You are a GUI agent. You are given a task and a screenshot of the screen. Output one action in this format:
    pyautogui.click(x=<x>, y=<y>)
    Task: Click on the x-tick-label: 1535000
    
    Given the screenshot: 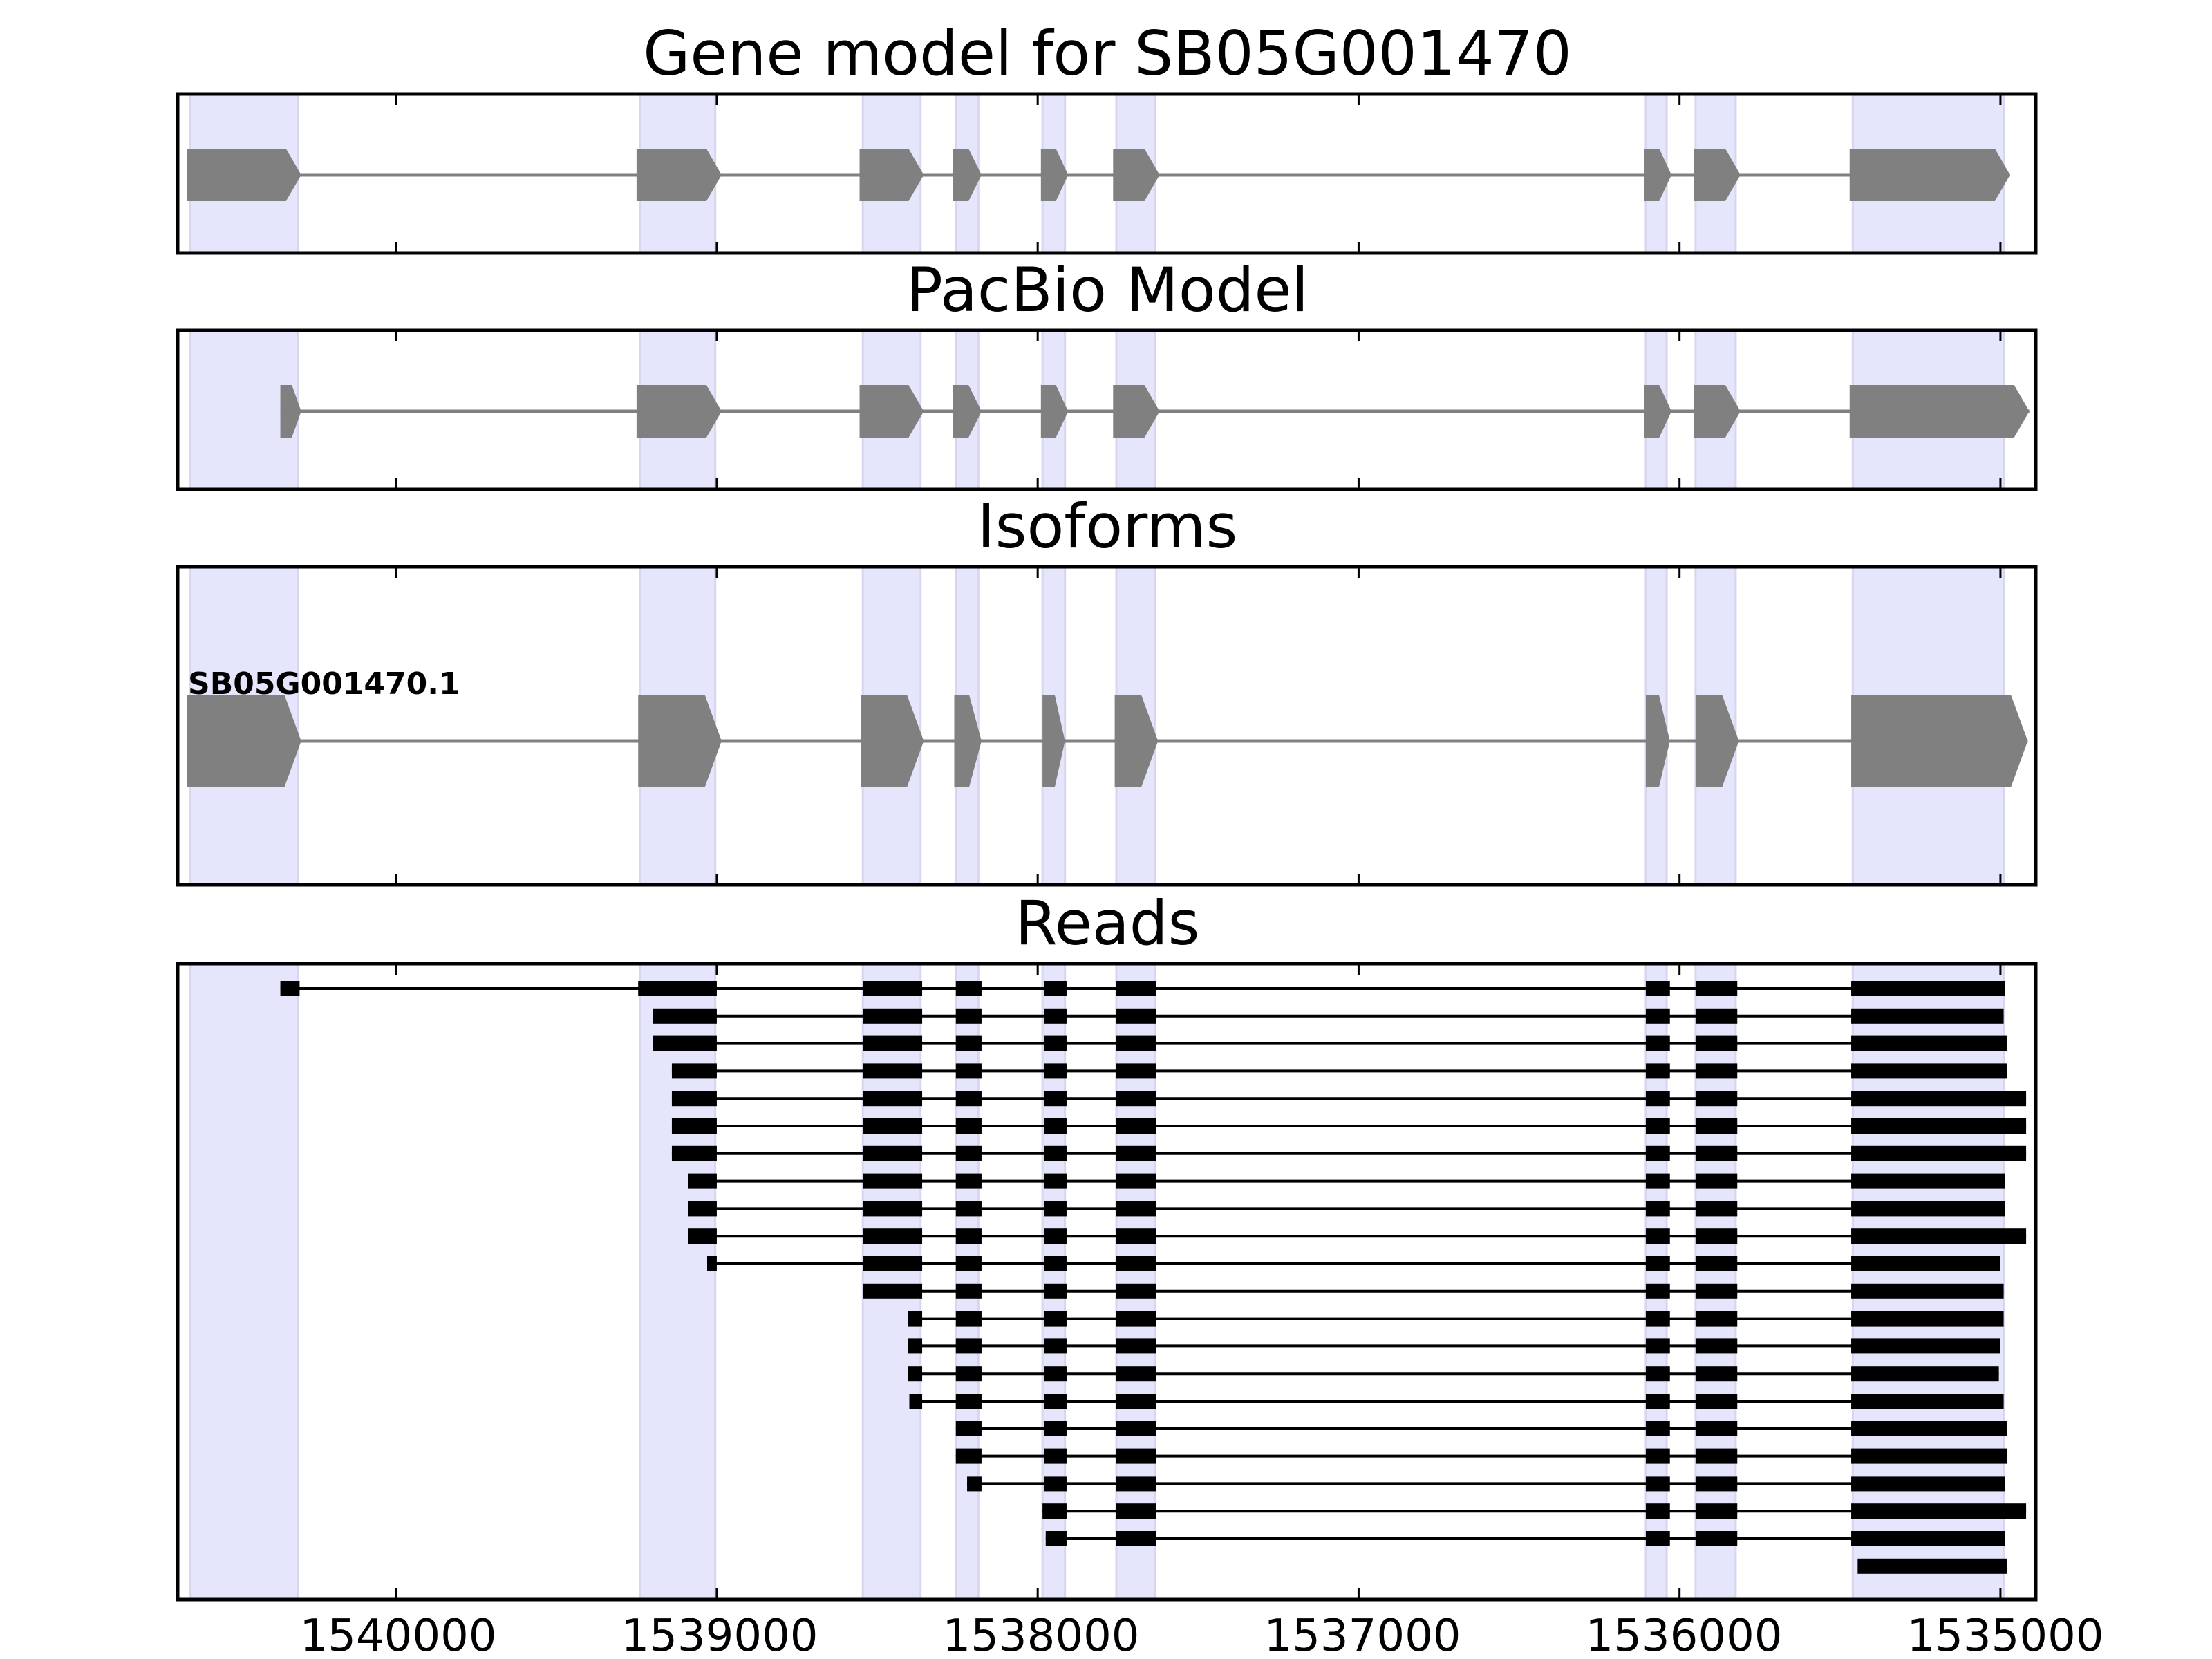 What is the action you would take?
    pyautogui.click(x=2004, y=1635)
    